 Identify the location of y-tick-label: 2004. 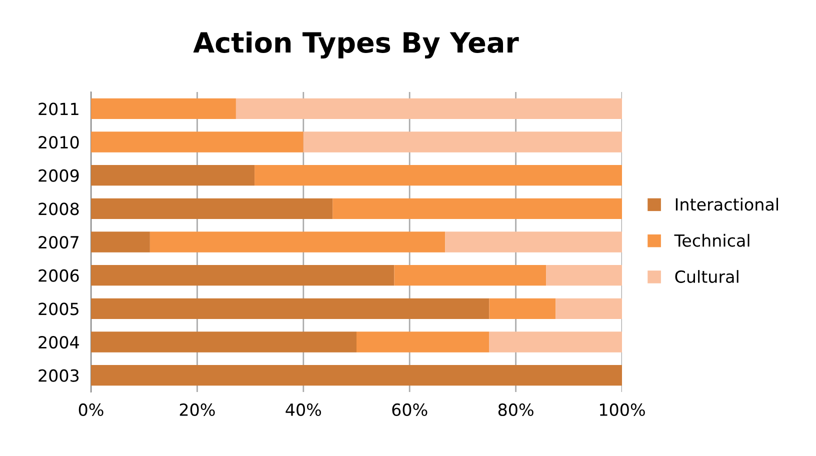
(58, 342).